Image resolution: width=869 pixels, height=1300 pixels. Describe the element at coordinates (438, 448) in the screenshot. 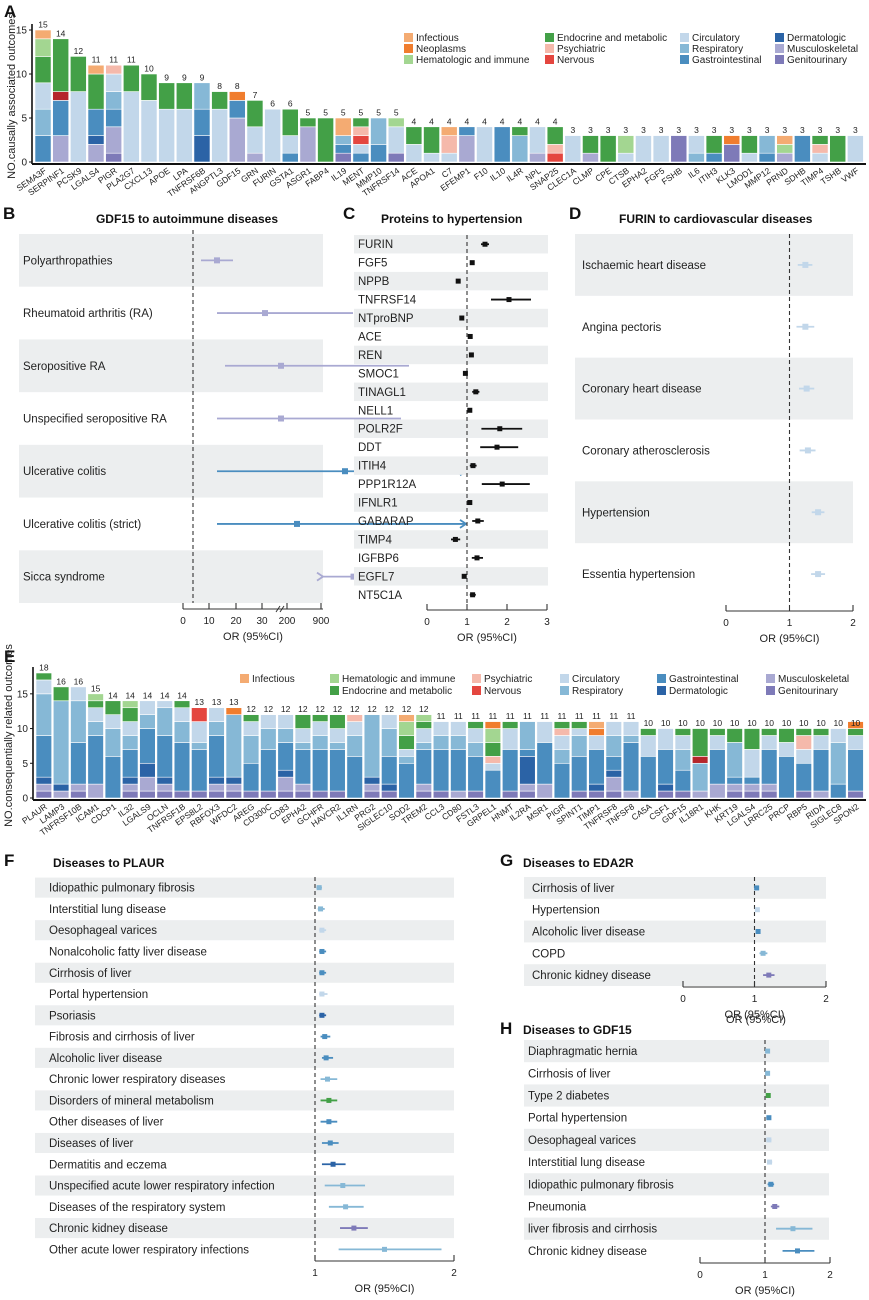

I see `forest-row: DDT` at that location.